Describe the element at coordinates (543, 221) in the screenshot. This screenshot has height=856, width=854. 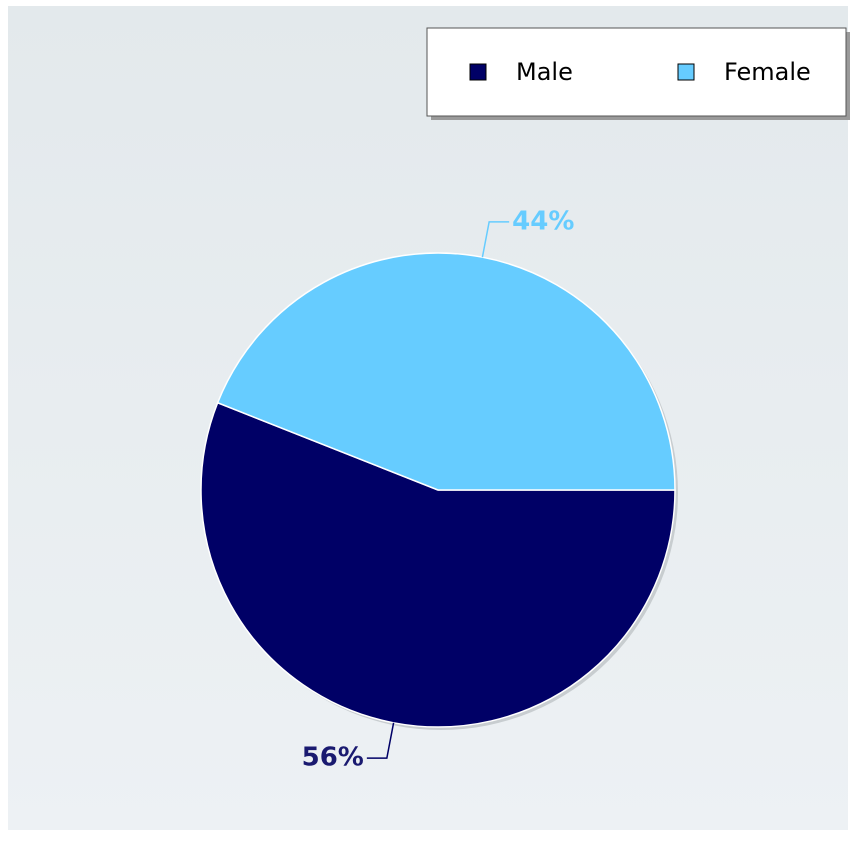
I see `data-label: 44%` at that location.